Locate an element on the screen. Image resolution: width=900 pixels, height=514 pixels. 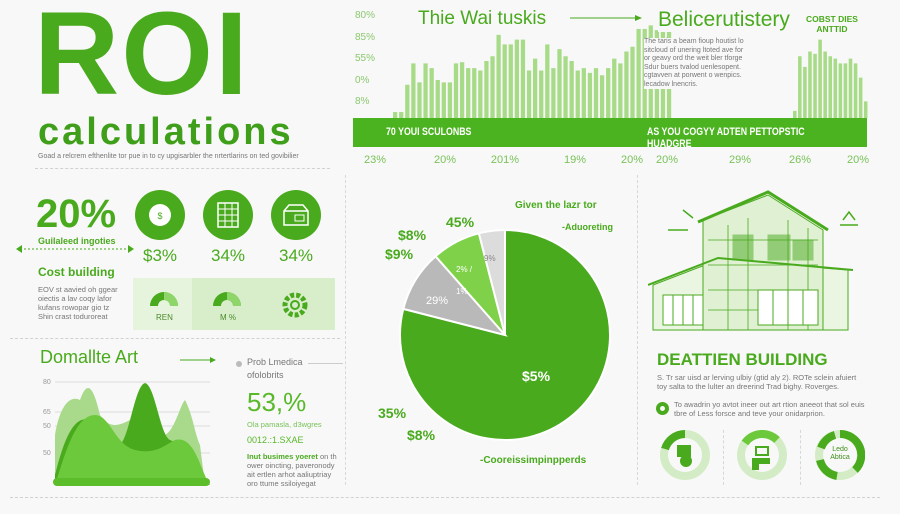
panel-section is located at coordinates (162, 304).